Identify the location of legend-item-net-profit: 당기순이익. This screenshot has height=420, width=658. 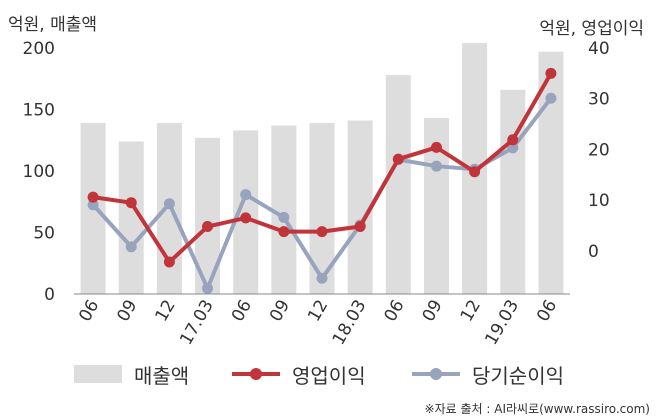
(488, 374).